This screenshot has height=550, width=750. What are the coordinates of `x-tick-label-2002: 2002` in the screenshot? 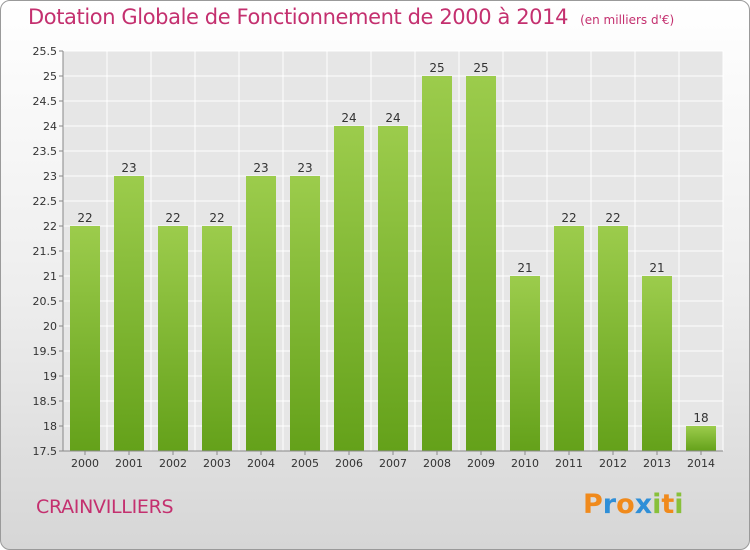 It's located at (173, 463).